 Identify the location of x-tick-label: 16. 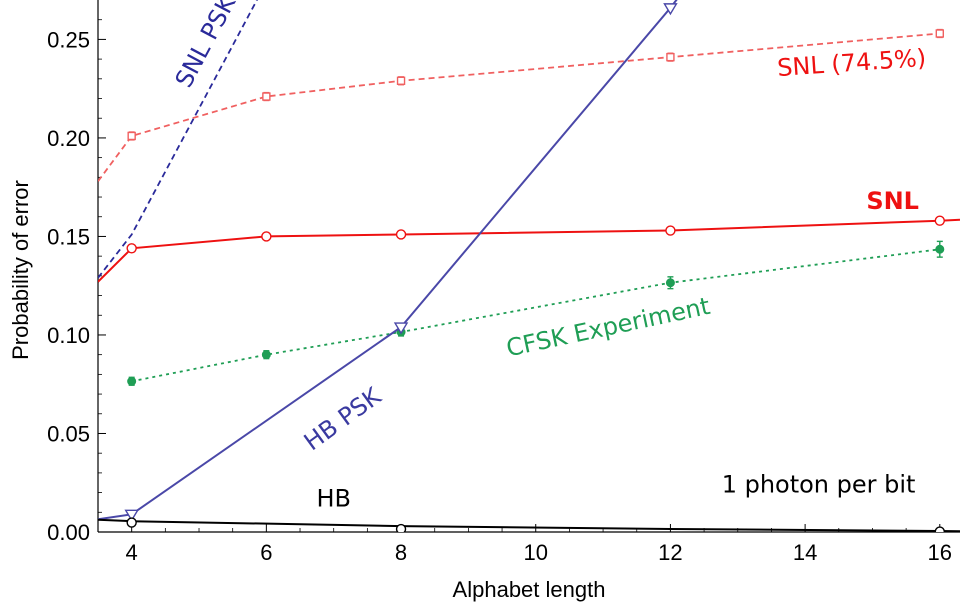
(940, 552).